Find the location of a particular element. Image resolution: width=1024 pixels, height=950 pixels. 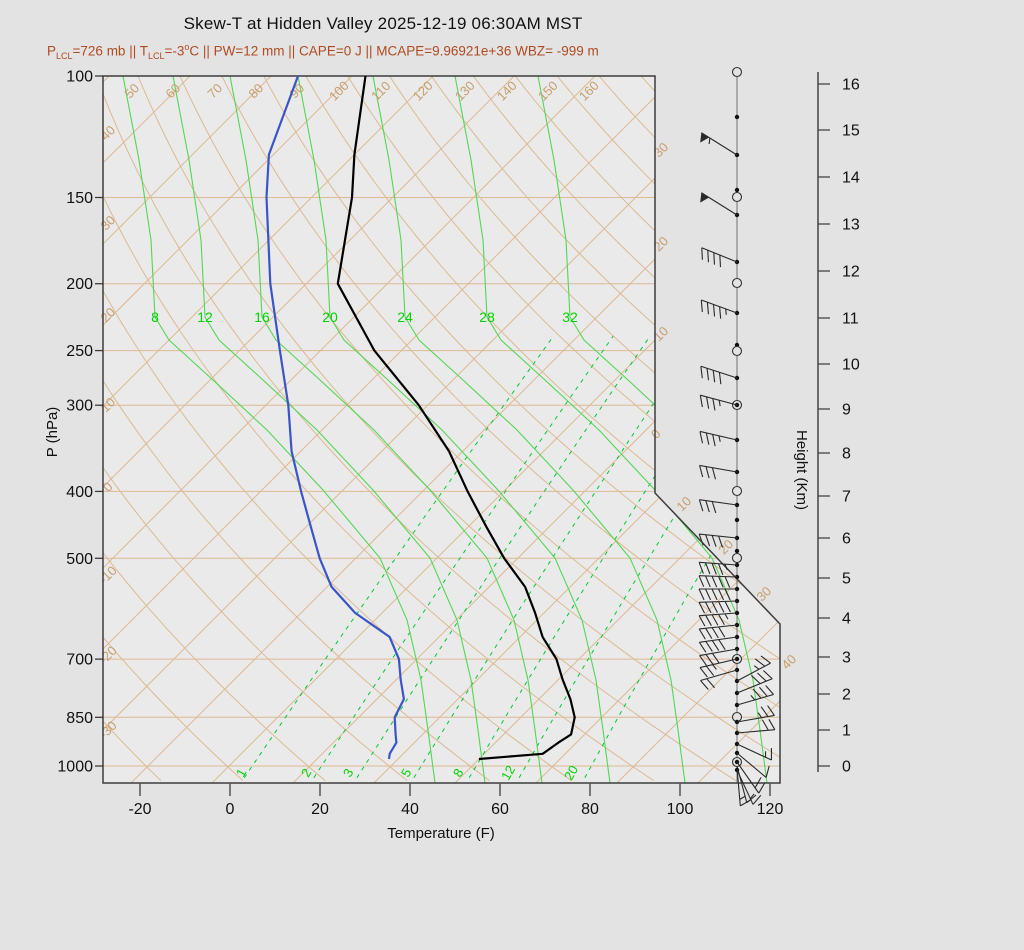

svg-text: 1000 is located at coordinates (75, 767).